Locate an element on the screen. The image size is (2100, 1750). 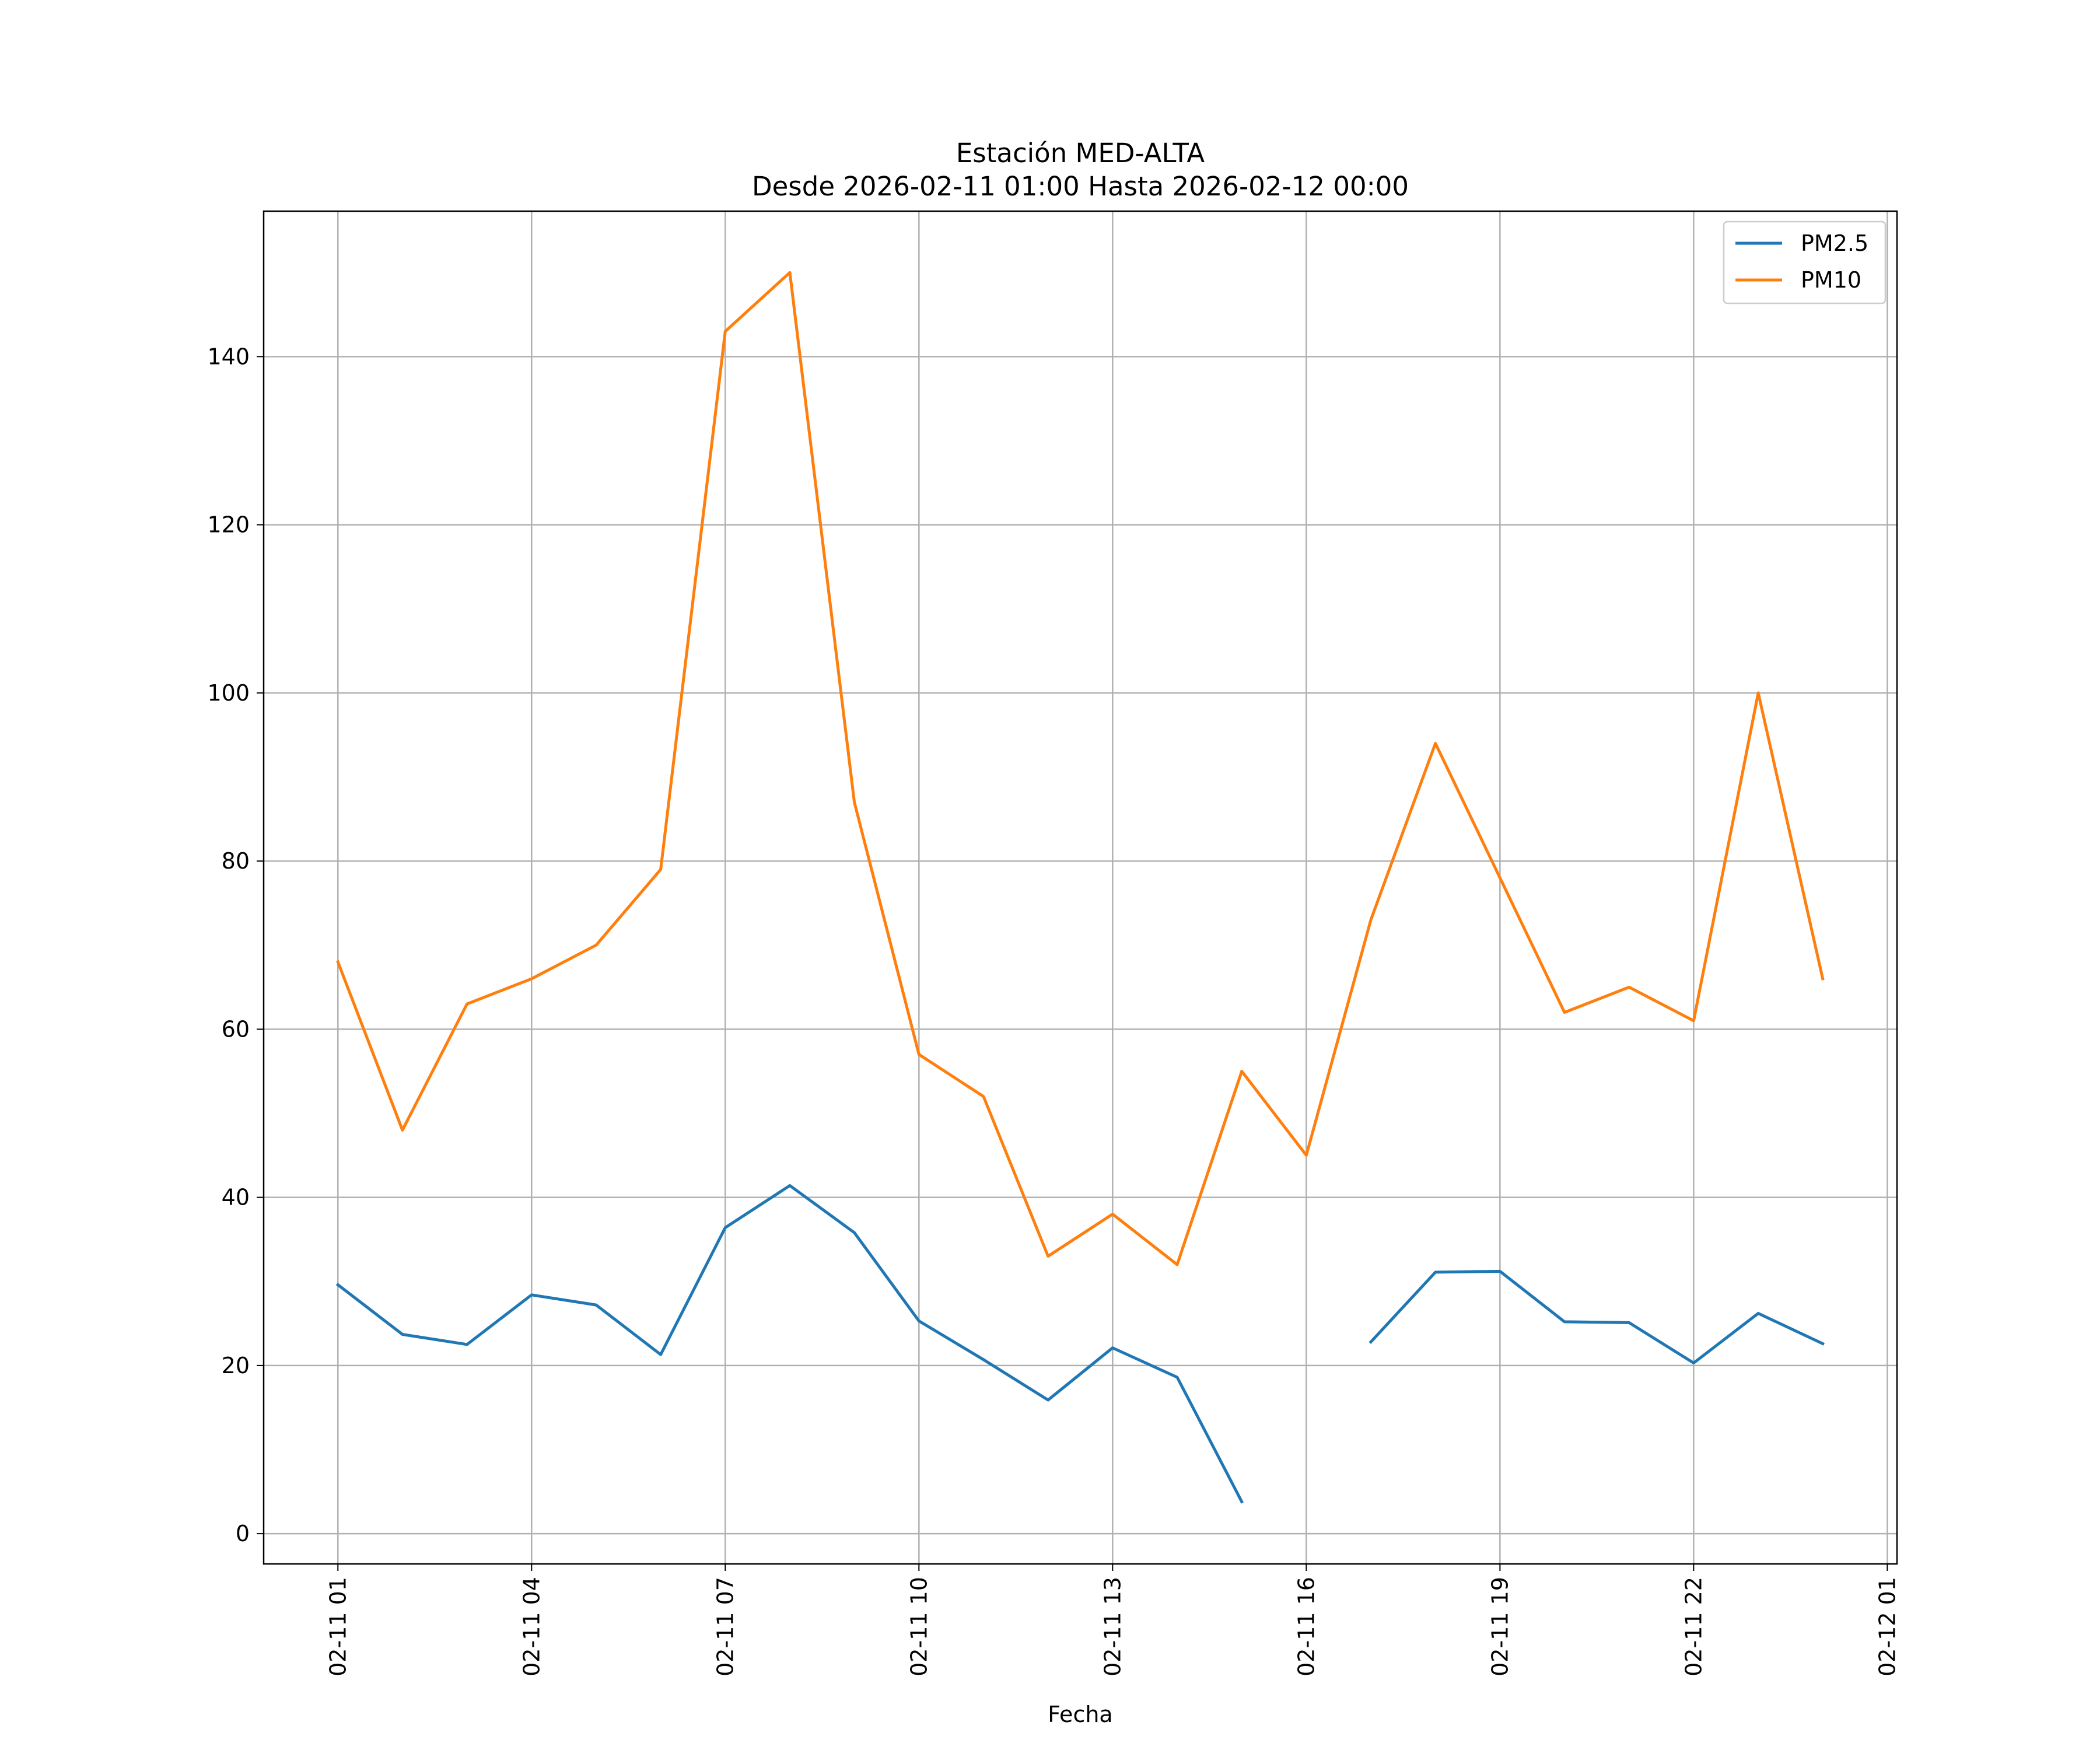
x-tick-label: 02-11 22 is located at coordinates (1693, 1626).